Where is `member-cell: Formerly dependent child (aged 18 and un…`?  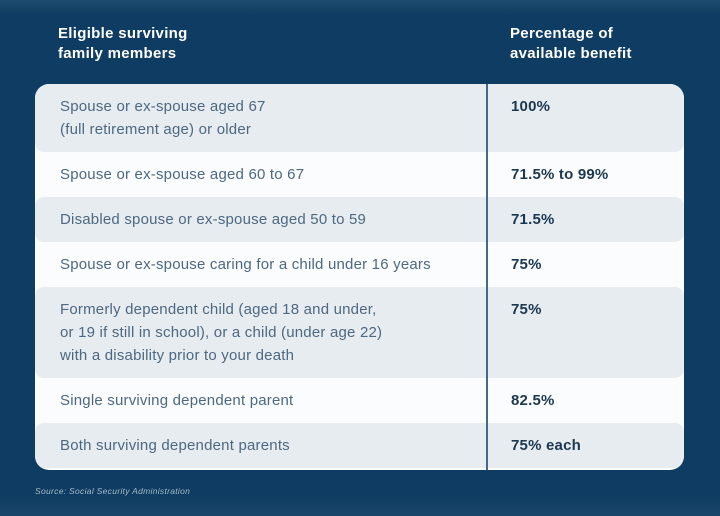 member-cell: Formerly dependent child (aged 18 and un… is located at coordinates (221, 332).